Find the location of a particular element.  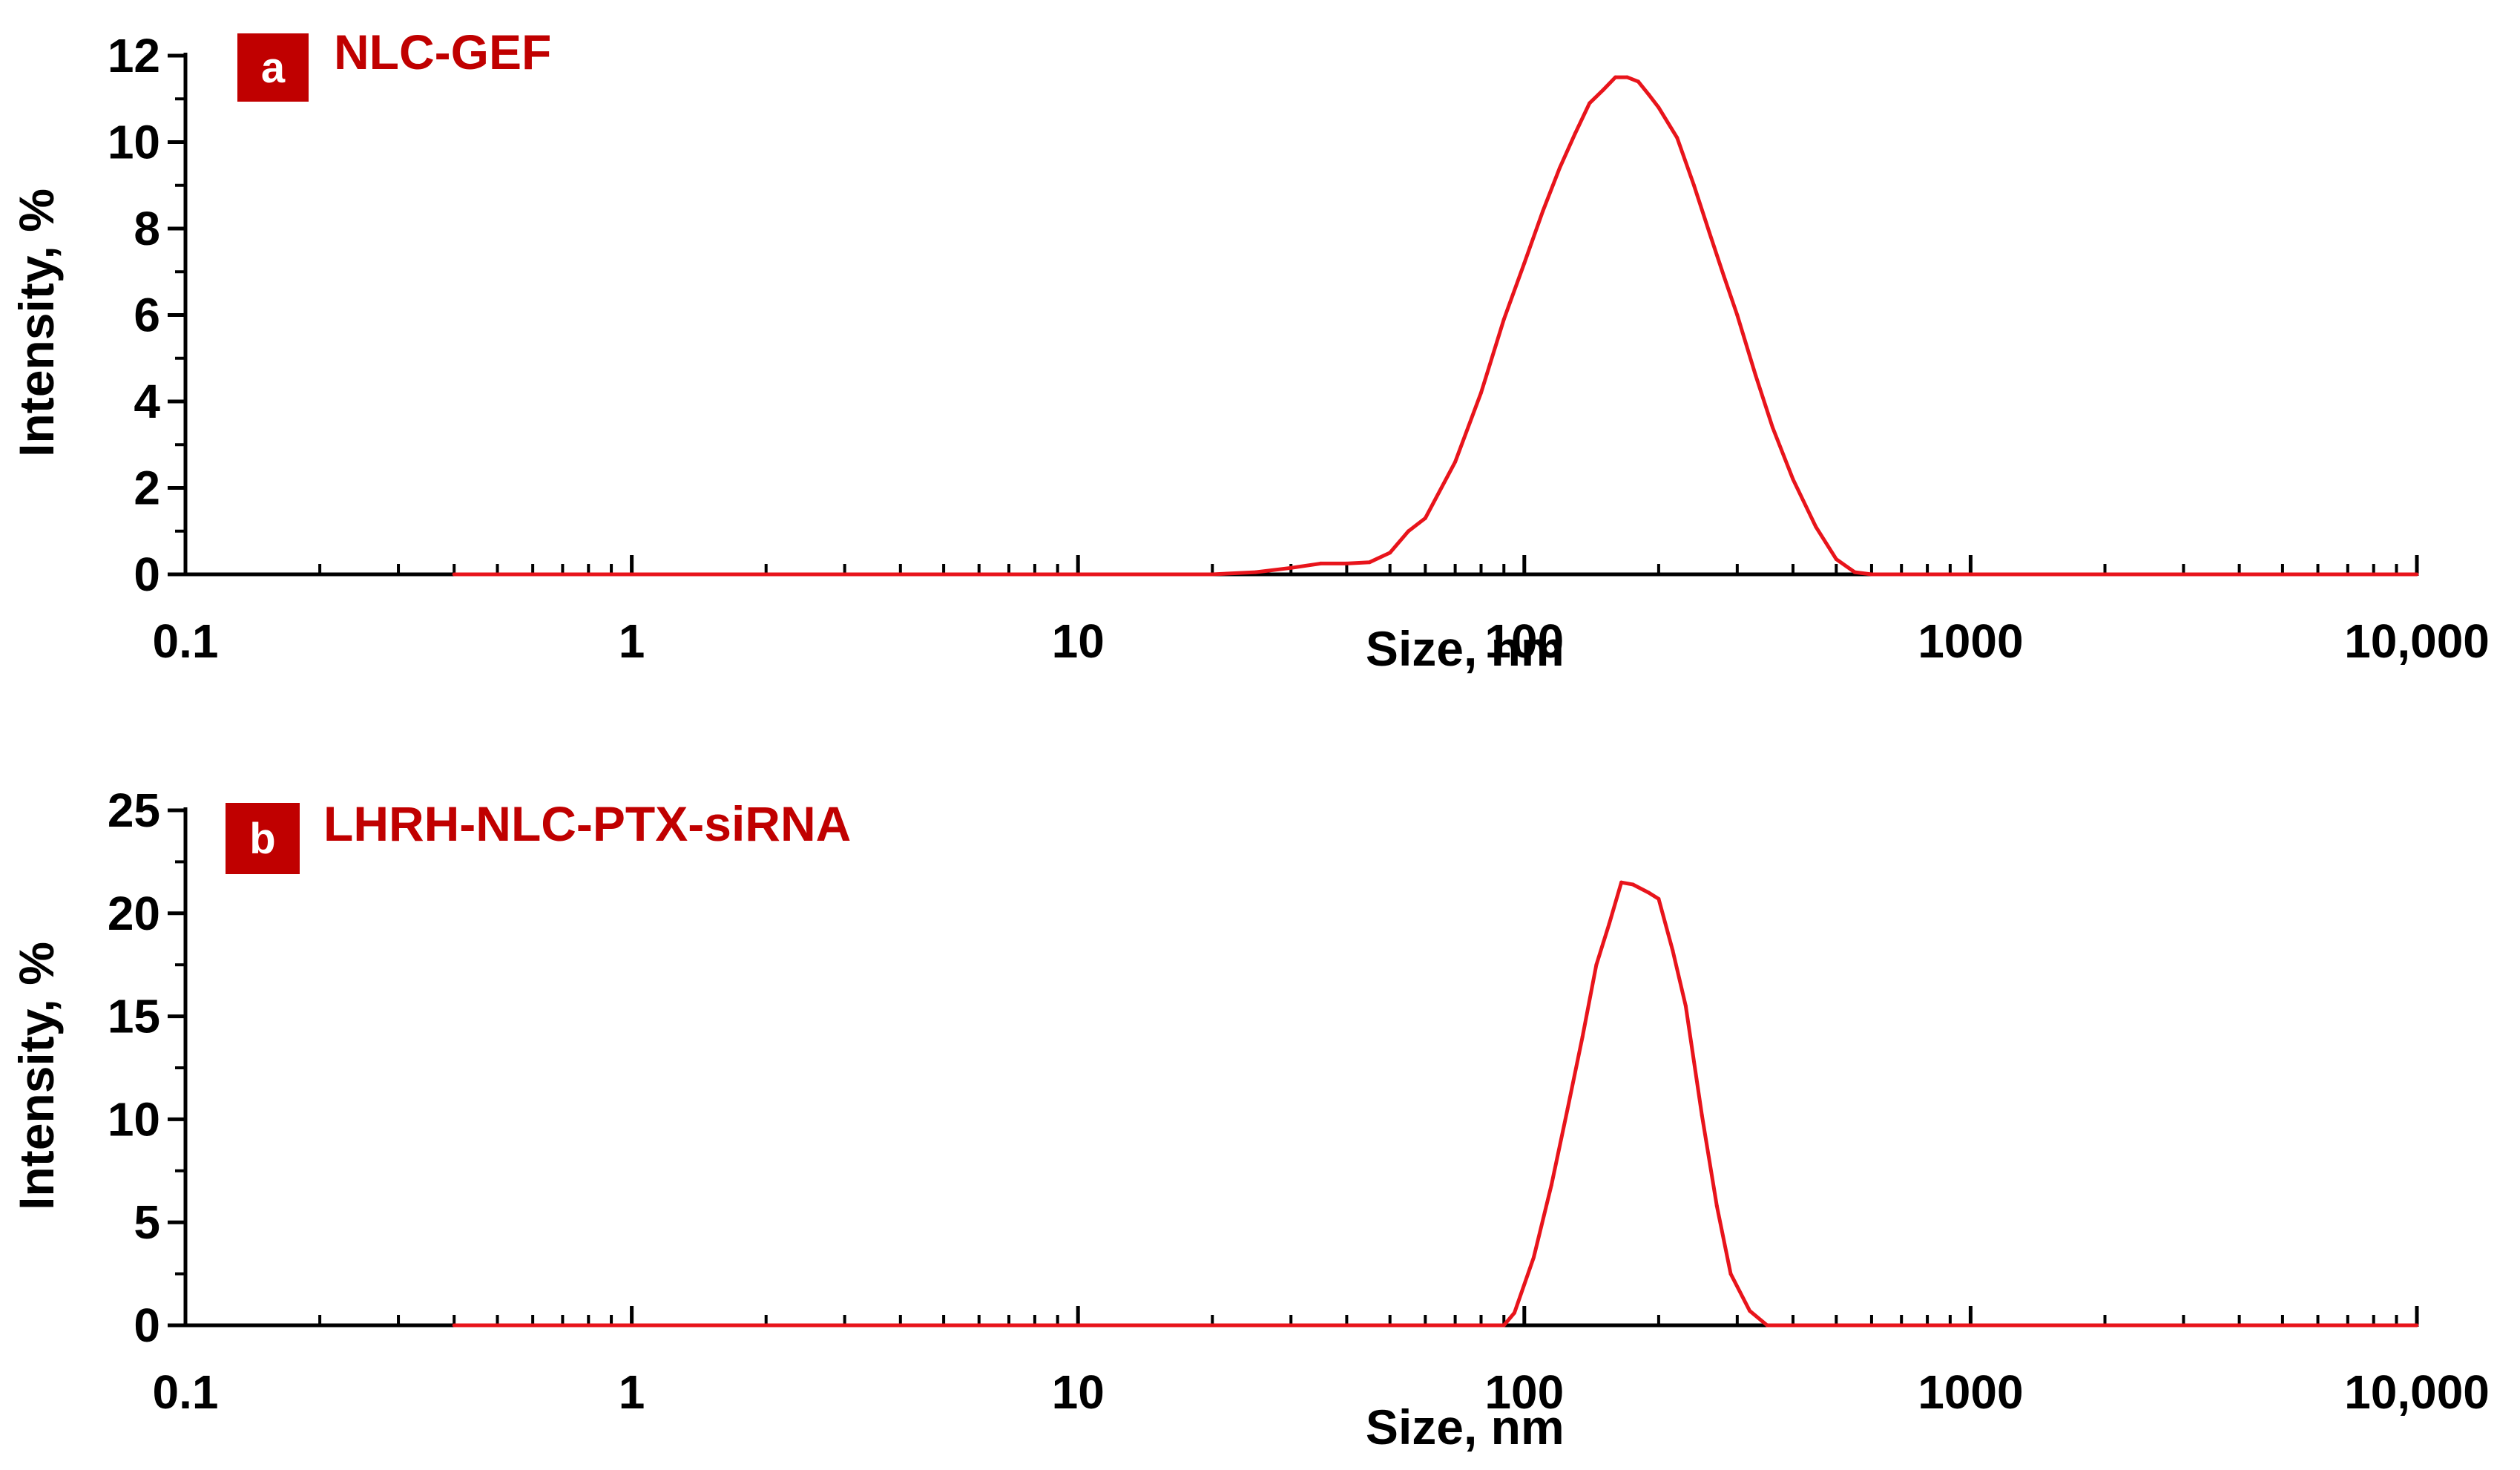

panel-title: LHRH-NLC-PTX-siRNA is located at coordinates (587, 824).